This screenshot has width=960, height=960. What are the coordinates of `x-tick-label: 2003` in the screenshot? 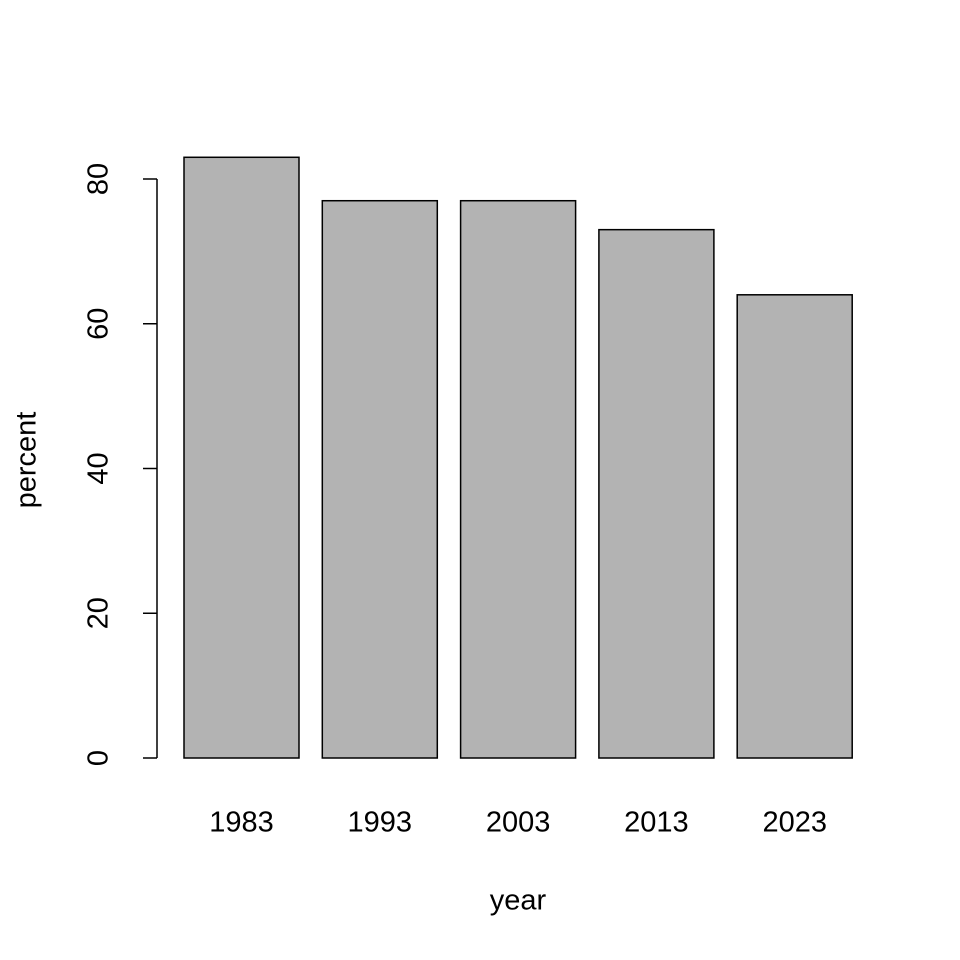 It's located at (518, 823).